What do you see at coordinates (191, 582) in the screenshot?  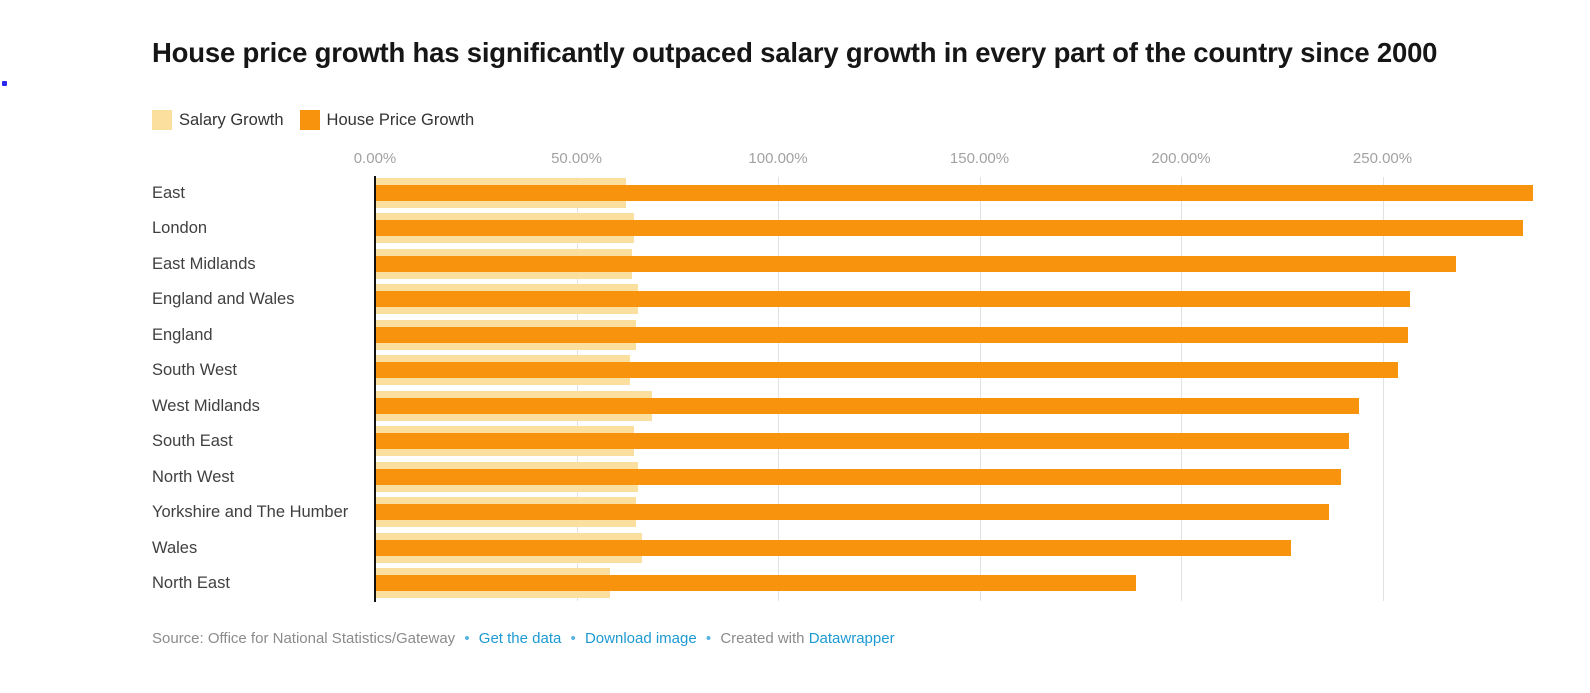 I see `row-label-north-east: North East` at bounding box center [191, 582].